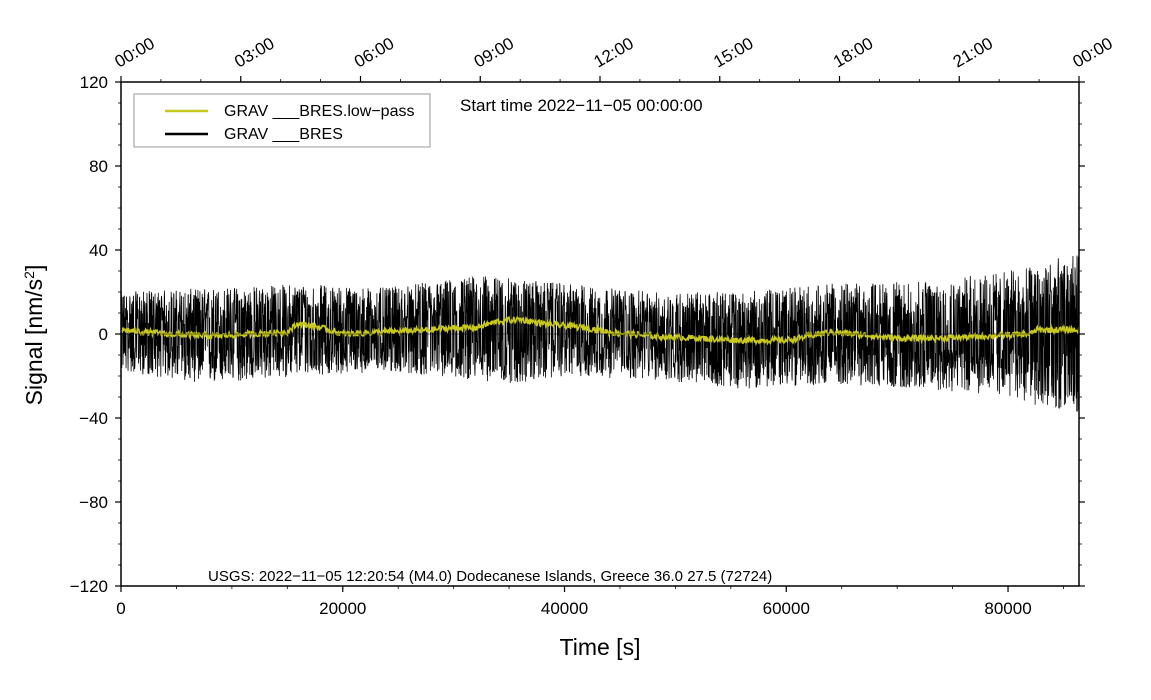  I want to click on legend: GRAV ___BRES.low−pass GRAV ___BRES, so click(282, 120).